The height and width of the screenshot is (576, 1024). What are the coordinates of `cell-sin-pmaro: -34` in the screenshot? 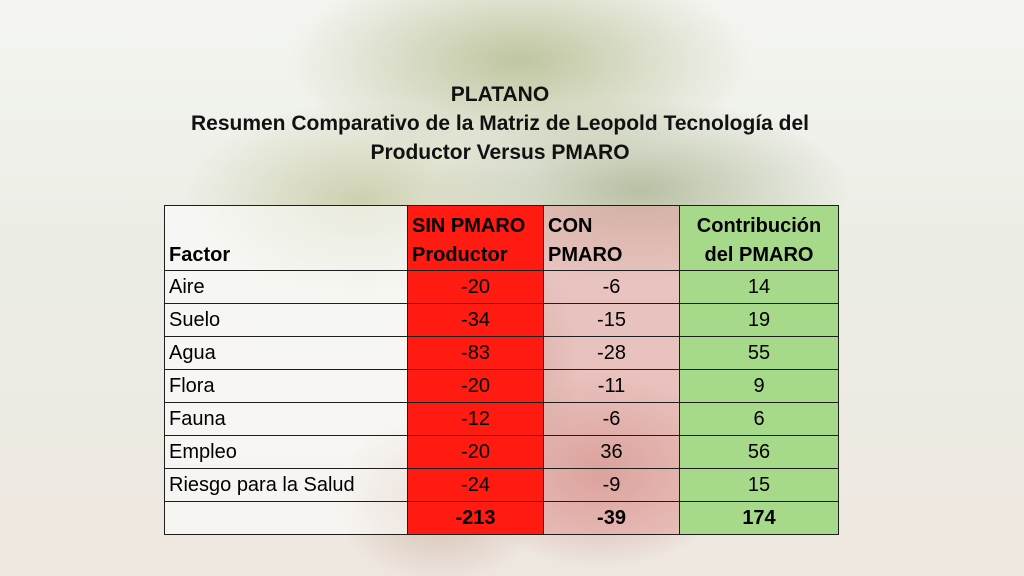 It's located at (475, 320).